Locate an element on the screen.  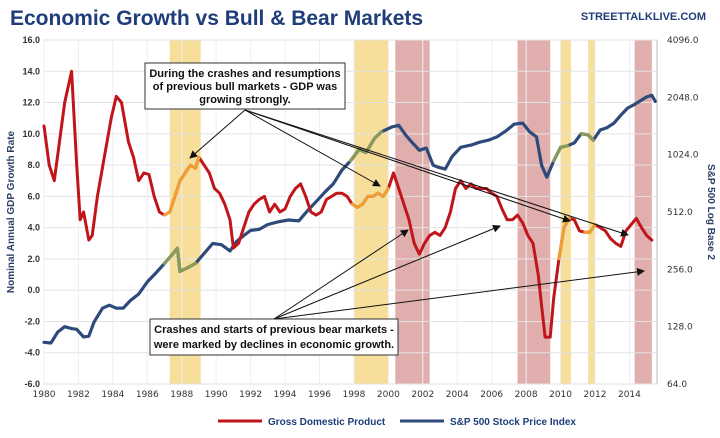
y-axis-label: Nominal Annual GDP Growth Rate is located at coordinates (11, 211).